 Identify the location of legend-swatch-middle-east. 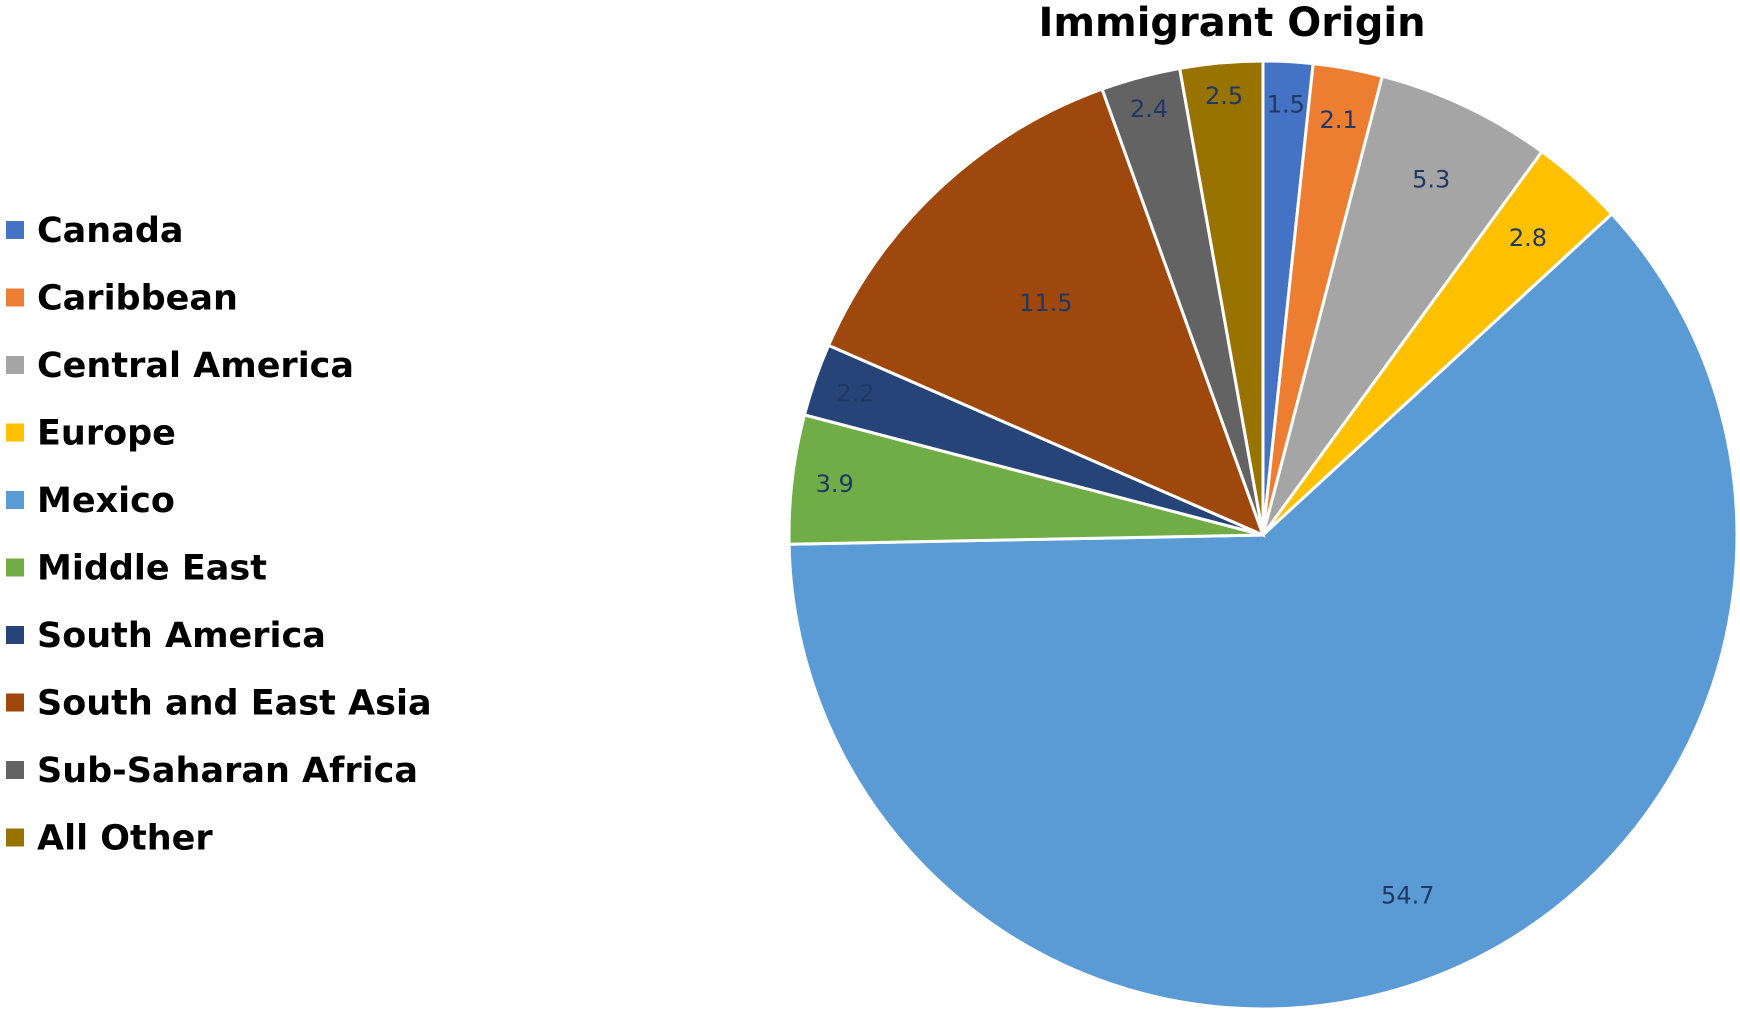
(15, 567).